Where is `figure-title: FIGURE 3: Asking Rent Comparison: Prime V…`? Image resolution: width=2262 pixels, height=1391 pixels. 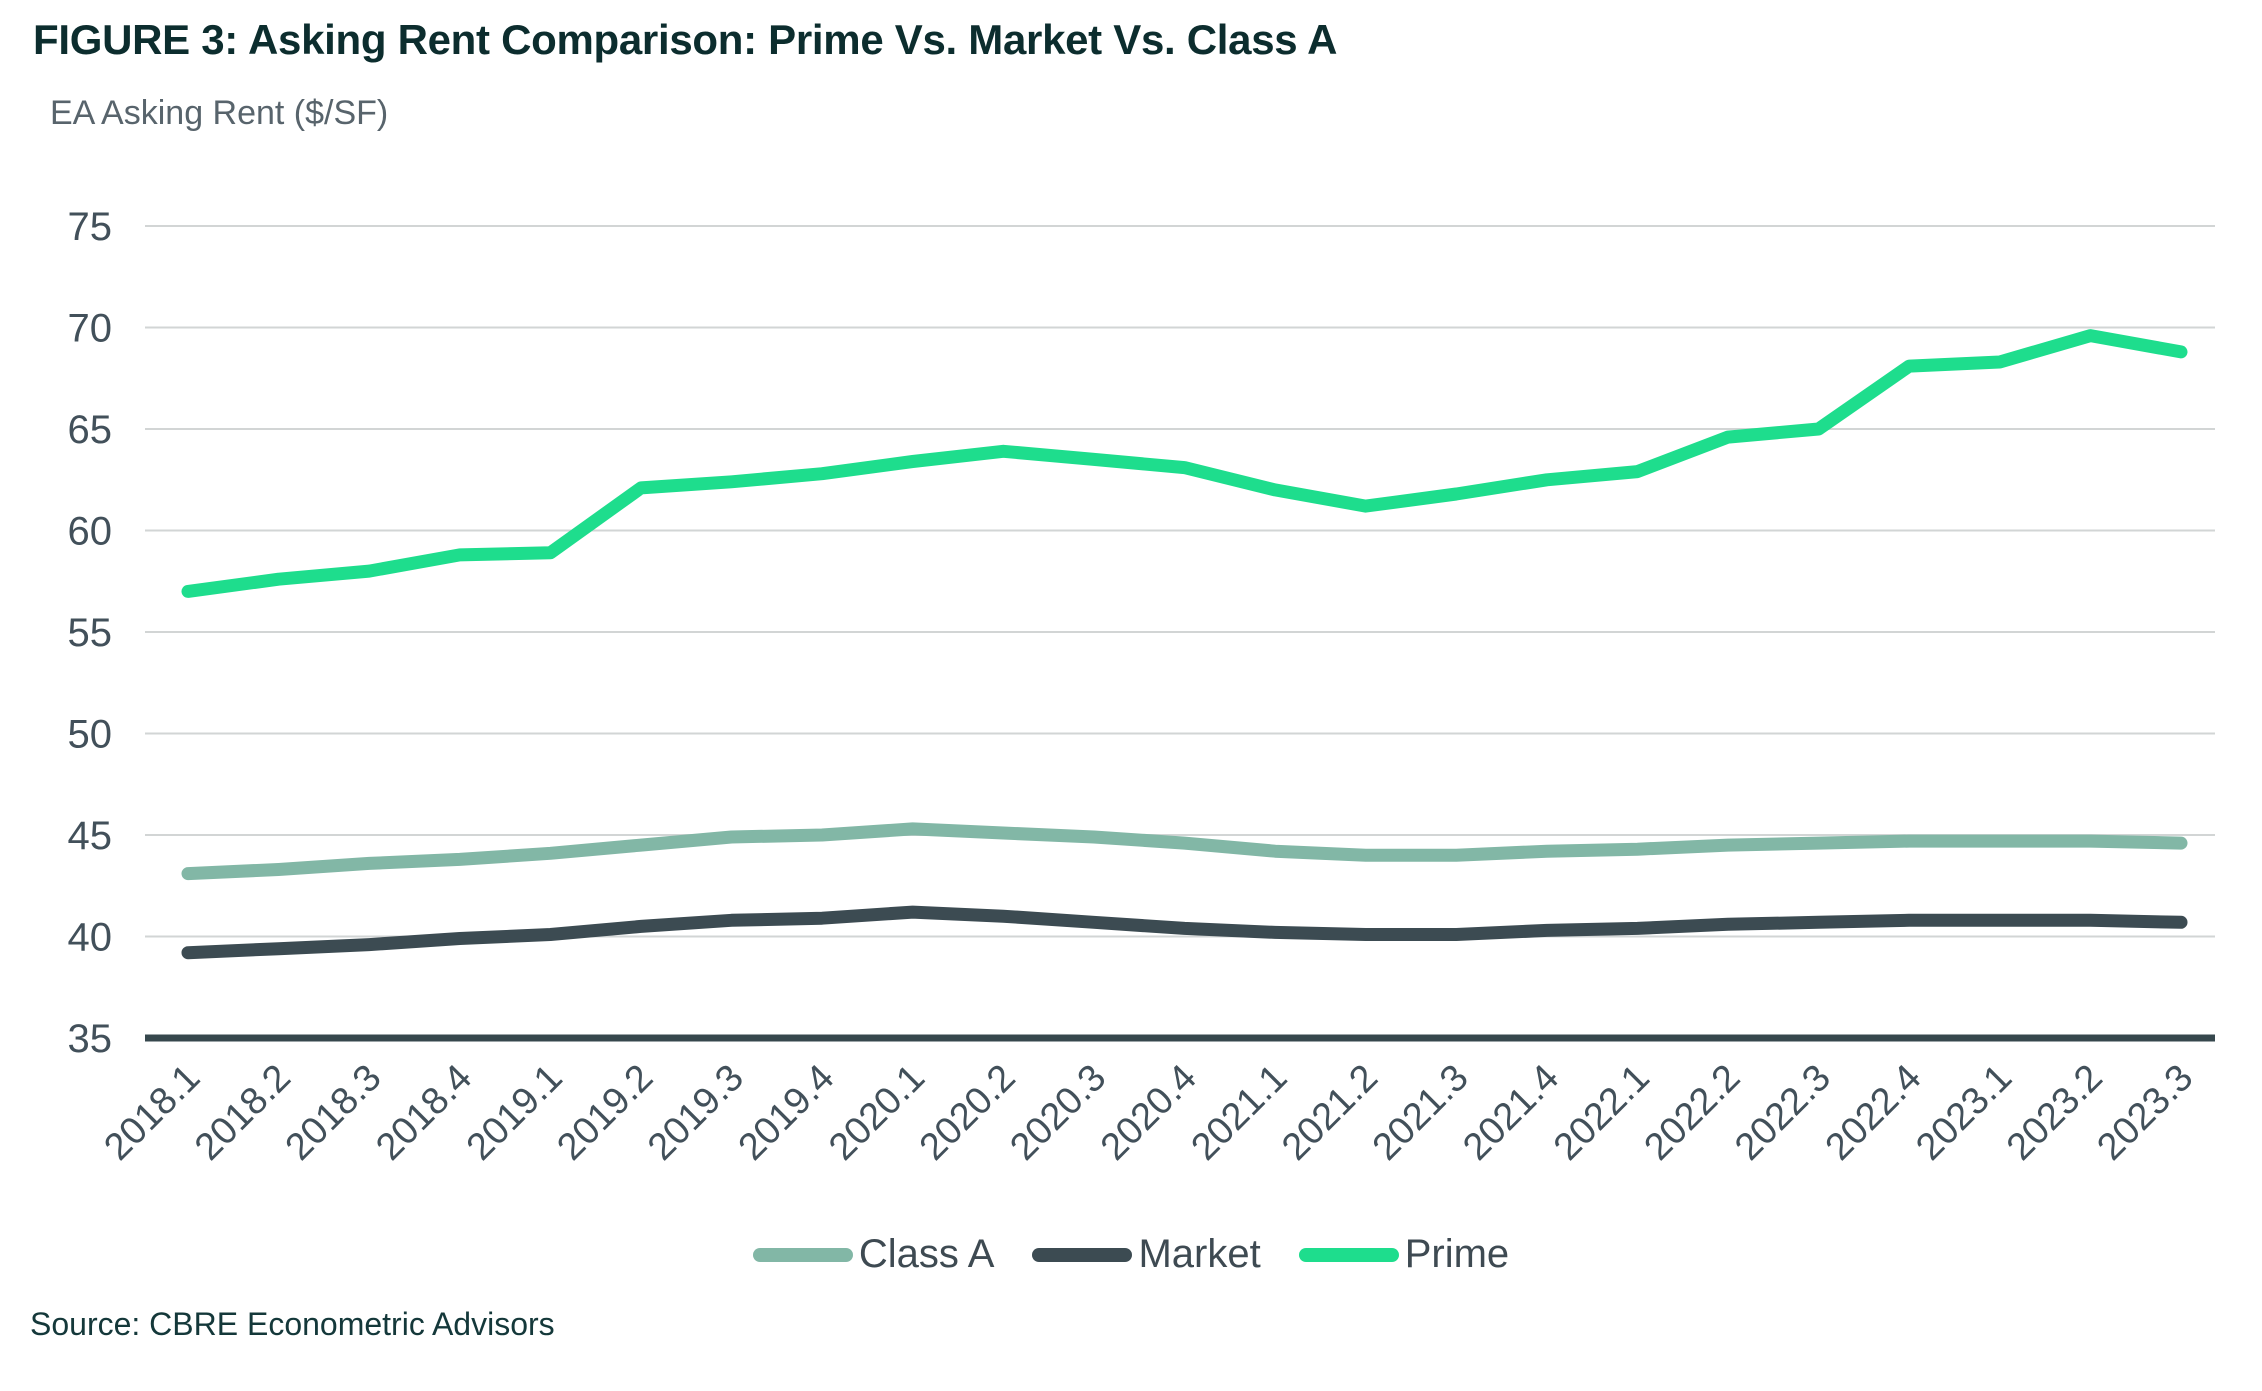
figure-title: FIGURE 3: Asking Rent Comparison: Prime V… is located at coordinates (685, 40).